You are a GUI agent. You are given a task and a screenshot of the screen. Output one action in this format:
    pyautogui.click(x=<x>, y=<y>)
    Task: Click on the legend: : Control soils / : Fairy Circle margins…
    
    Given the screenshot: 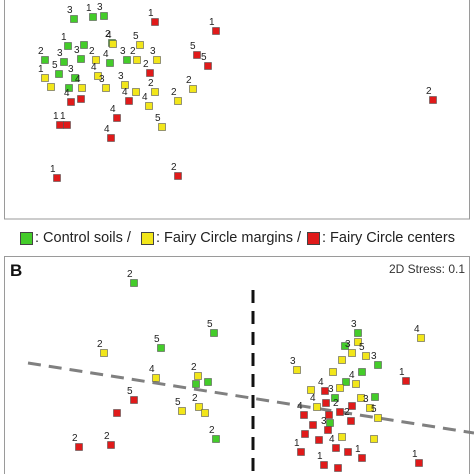 What is the action you would take?
    pyautogui.click(x=237, y=239)
    